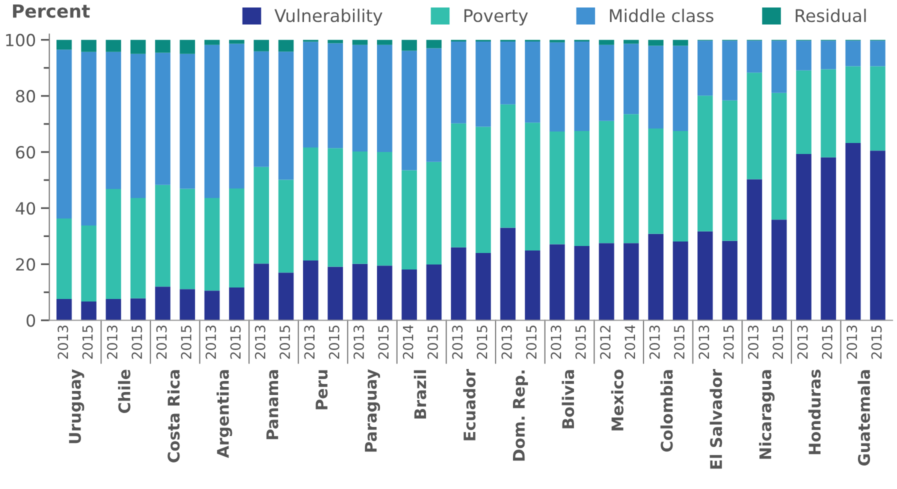  I want to click on text: Argentina, so click(224, 414).